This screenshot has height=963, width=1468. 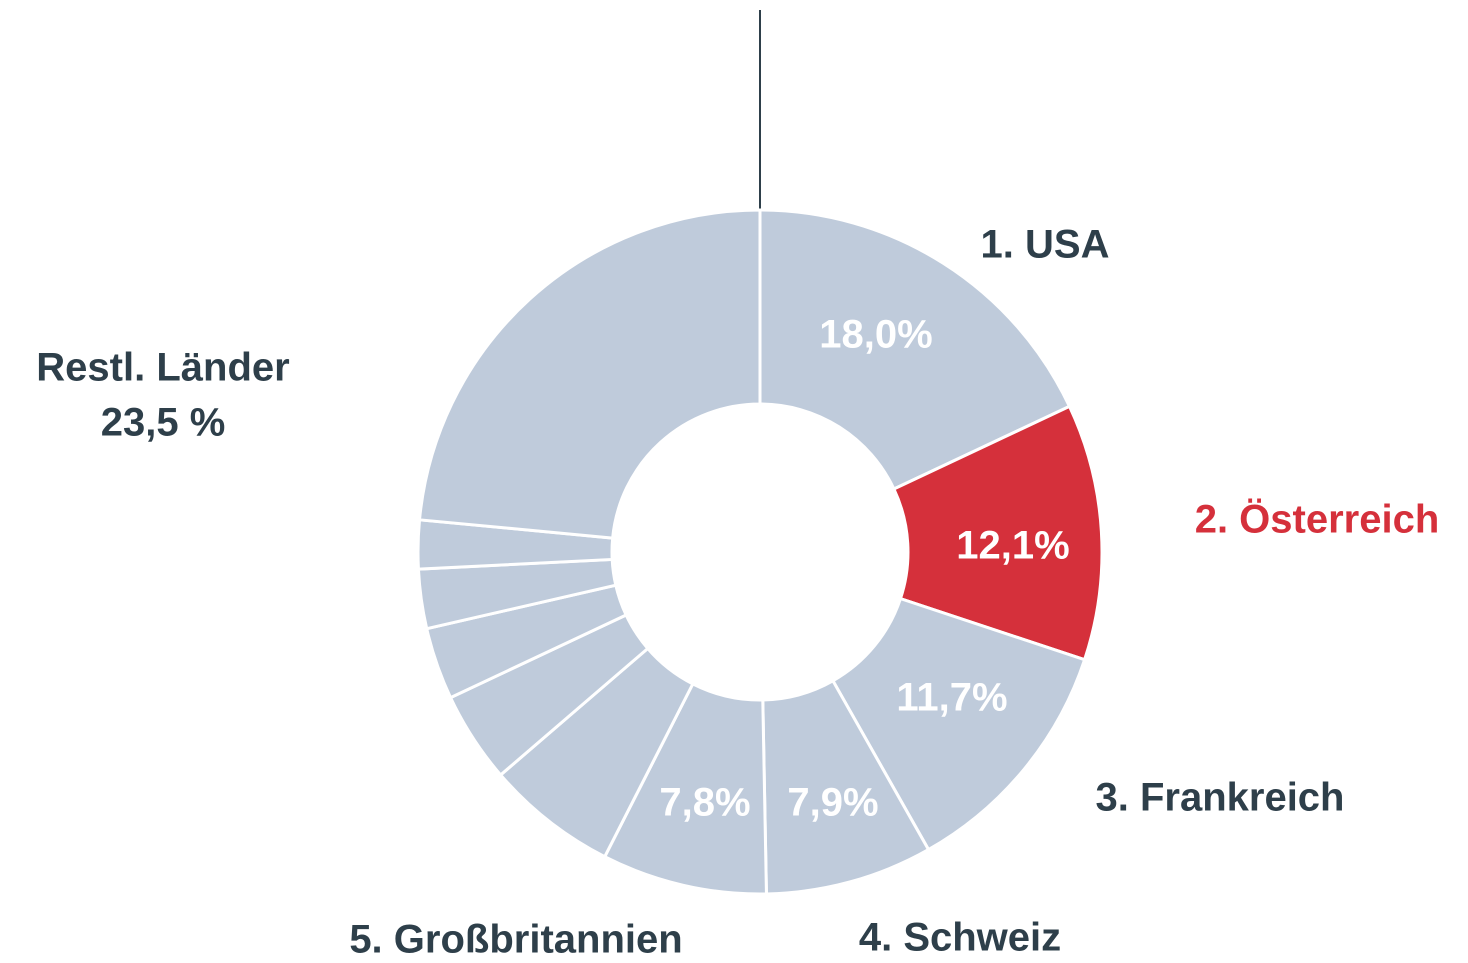 What do you see at coordinates (951, 698) in the screenshot?
I see `value-label: 11,7%` at bounding box center [951, 698].